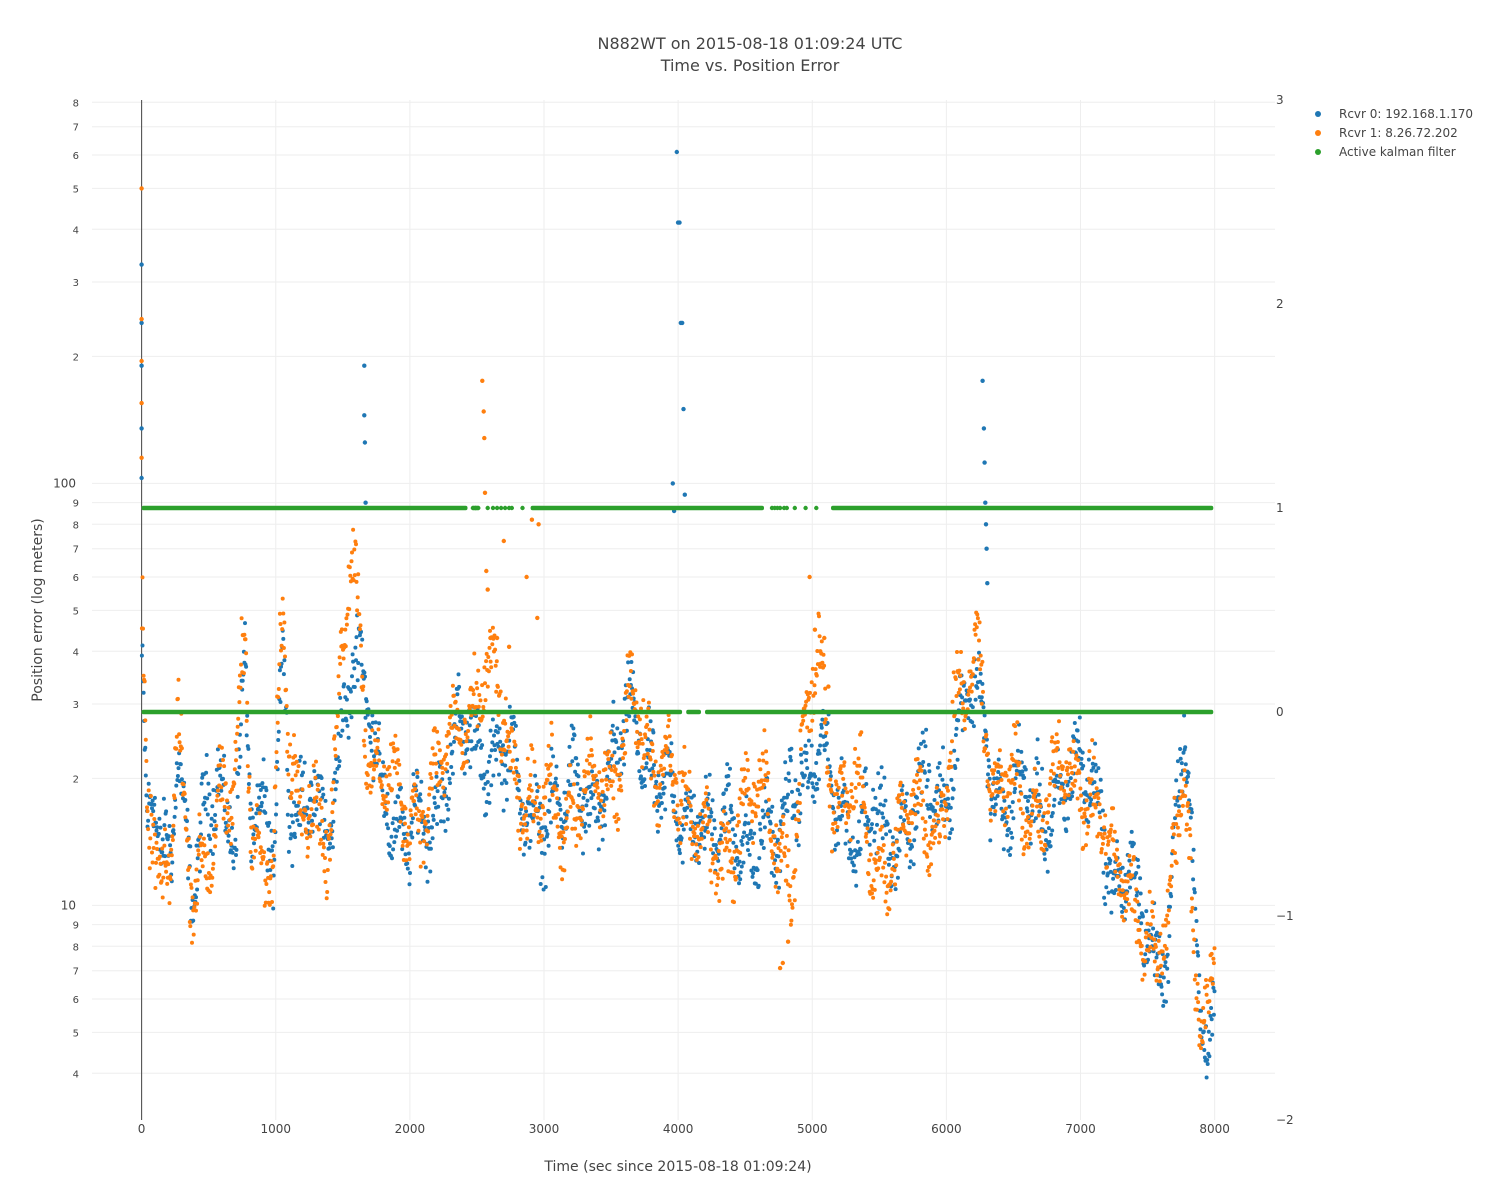  Describe the element at coordinates (38, 609) in the screenshot. I see `y-axis-title: Position error (log meters)` at that location.